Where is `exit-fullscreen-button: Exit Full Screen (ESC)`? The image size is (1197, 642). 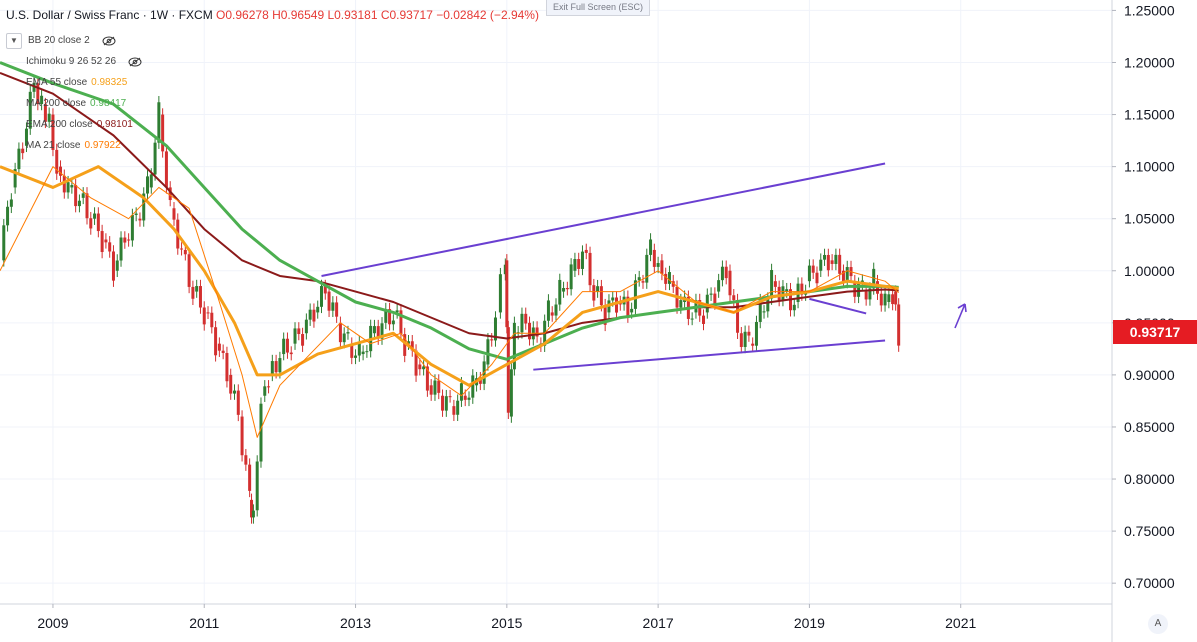
exit-fullscreen-button: Exit Full Screen (ESC) is located at coordinates (598, 8).